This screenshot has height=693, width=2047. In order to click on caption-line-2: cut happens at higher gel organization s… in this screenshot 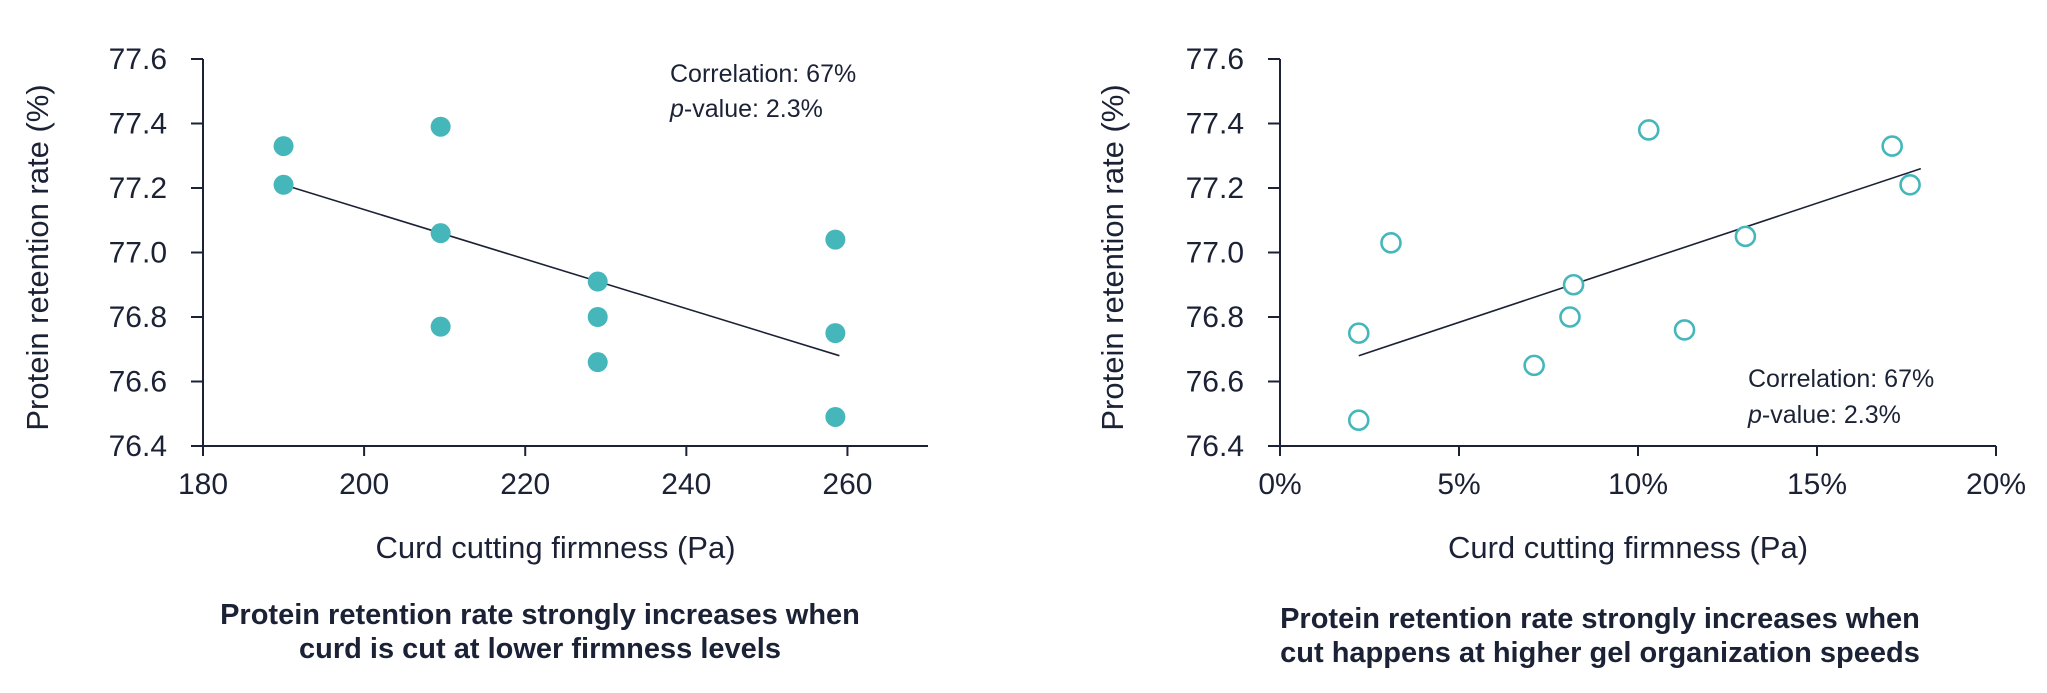, I will do `click(1600, 653)`.